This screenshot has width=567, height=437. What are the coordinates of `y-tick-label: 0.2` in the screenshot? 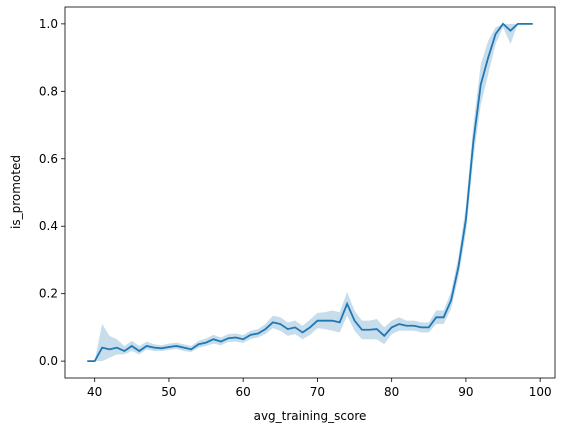 It's located at (48, 294).